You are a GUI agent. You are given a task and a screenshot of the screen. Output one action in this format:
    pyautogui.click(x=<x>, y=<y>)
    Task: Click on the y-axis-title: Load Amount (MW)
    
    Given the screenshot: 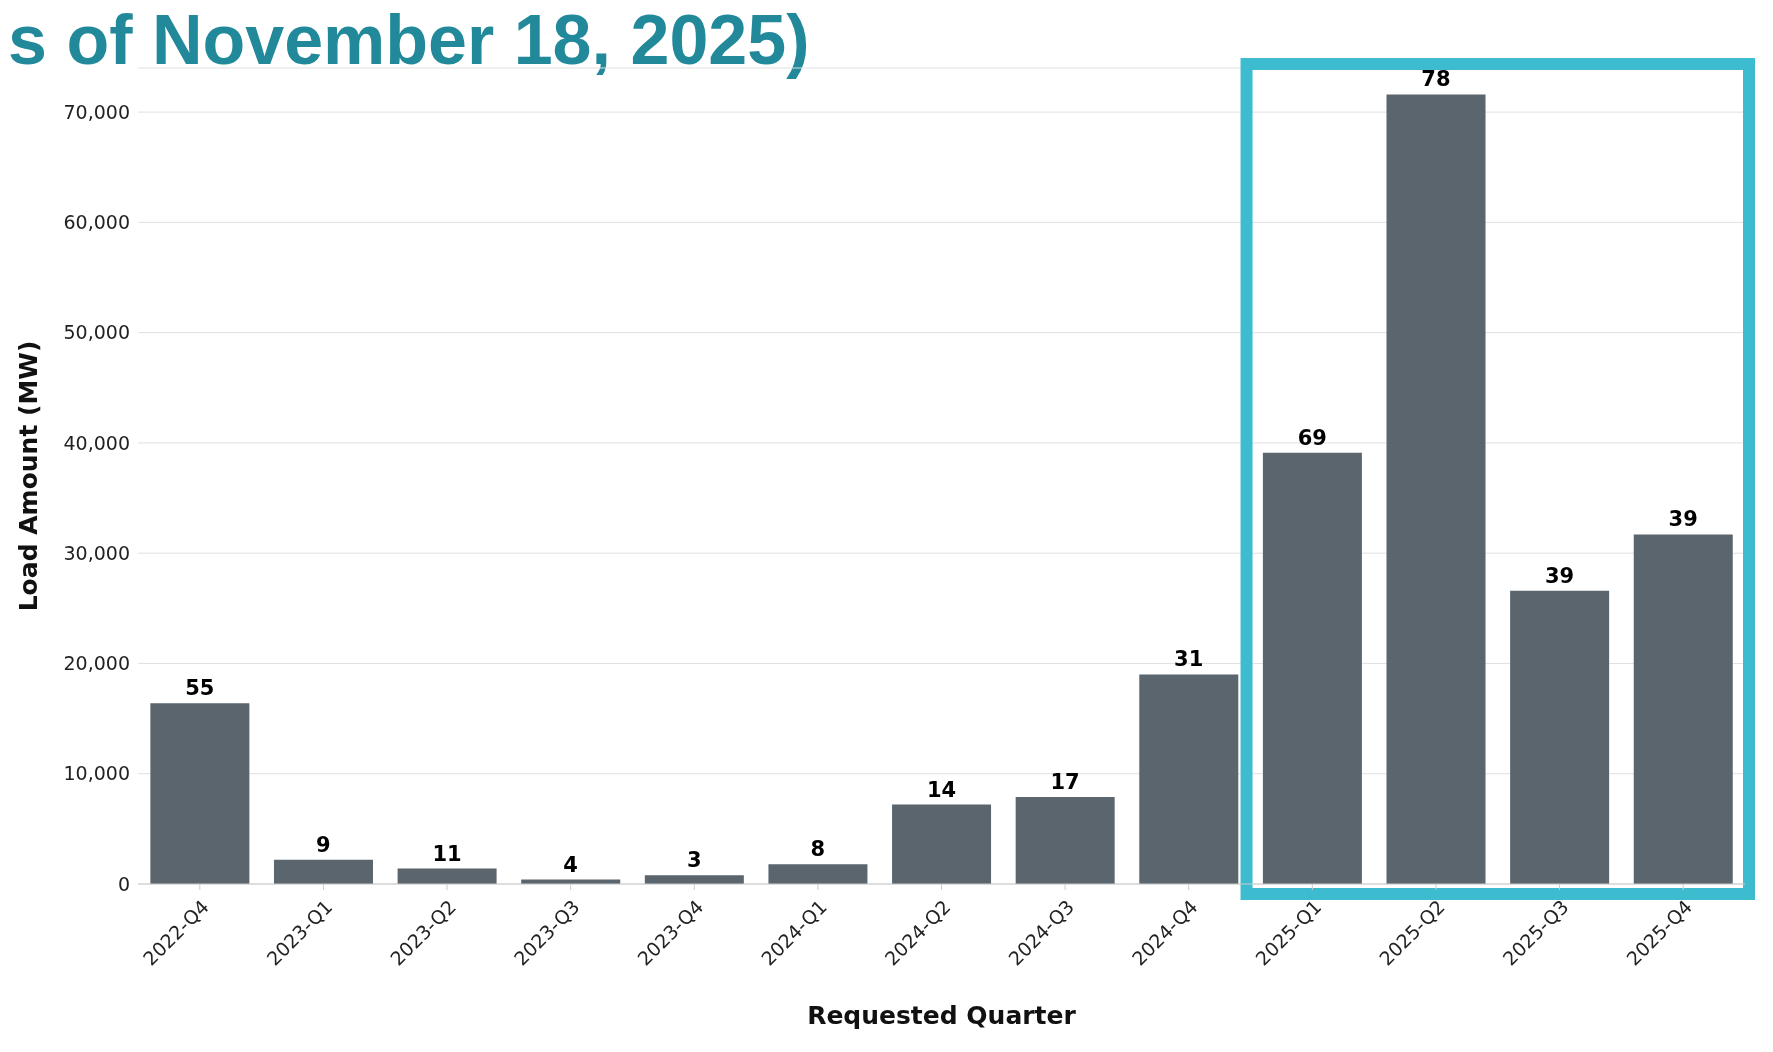 What is the action you would take?
    pyautogui.click(x=28, y=476)
    